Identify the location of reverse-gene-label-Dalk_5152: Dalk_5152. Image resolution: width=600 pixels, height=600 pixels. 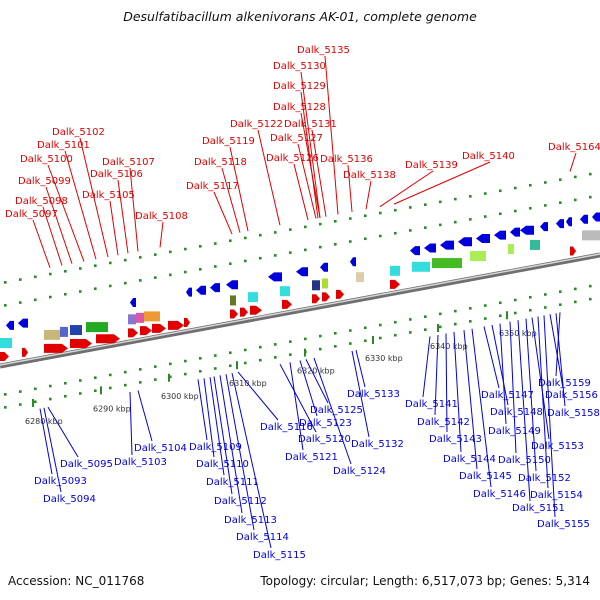
(544, 478).